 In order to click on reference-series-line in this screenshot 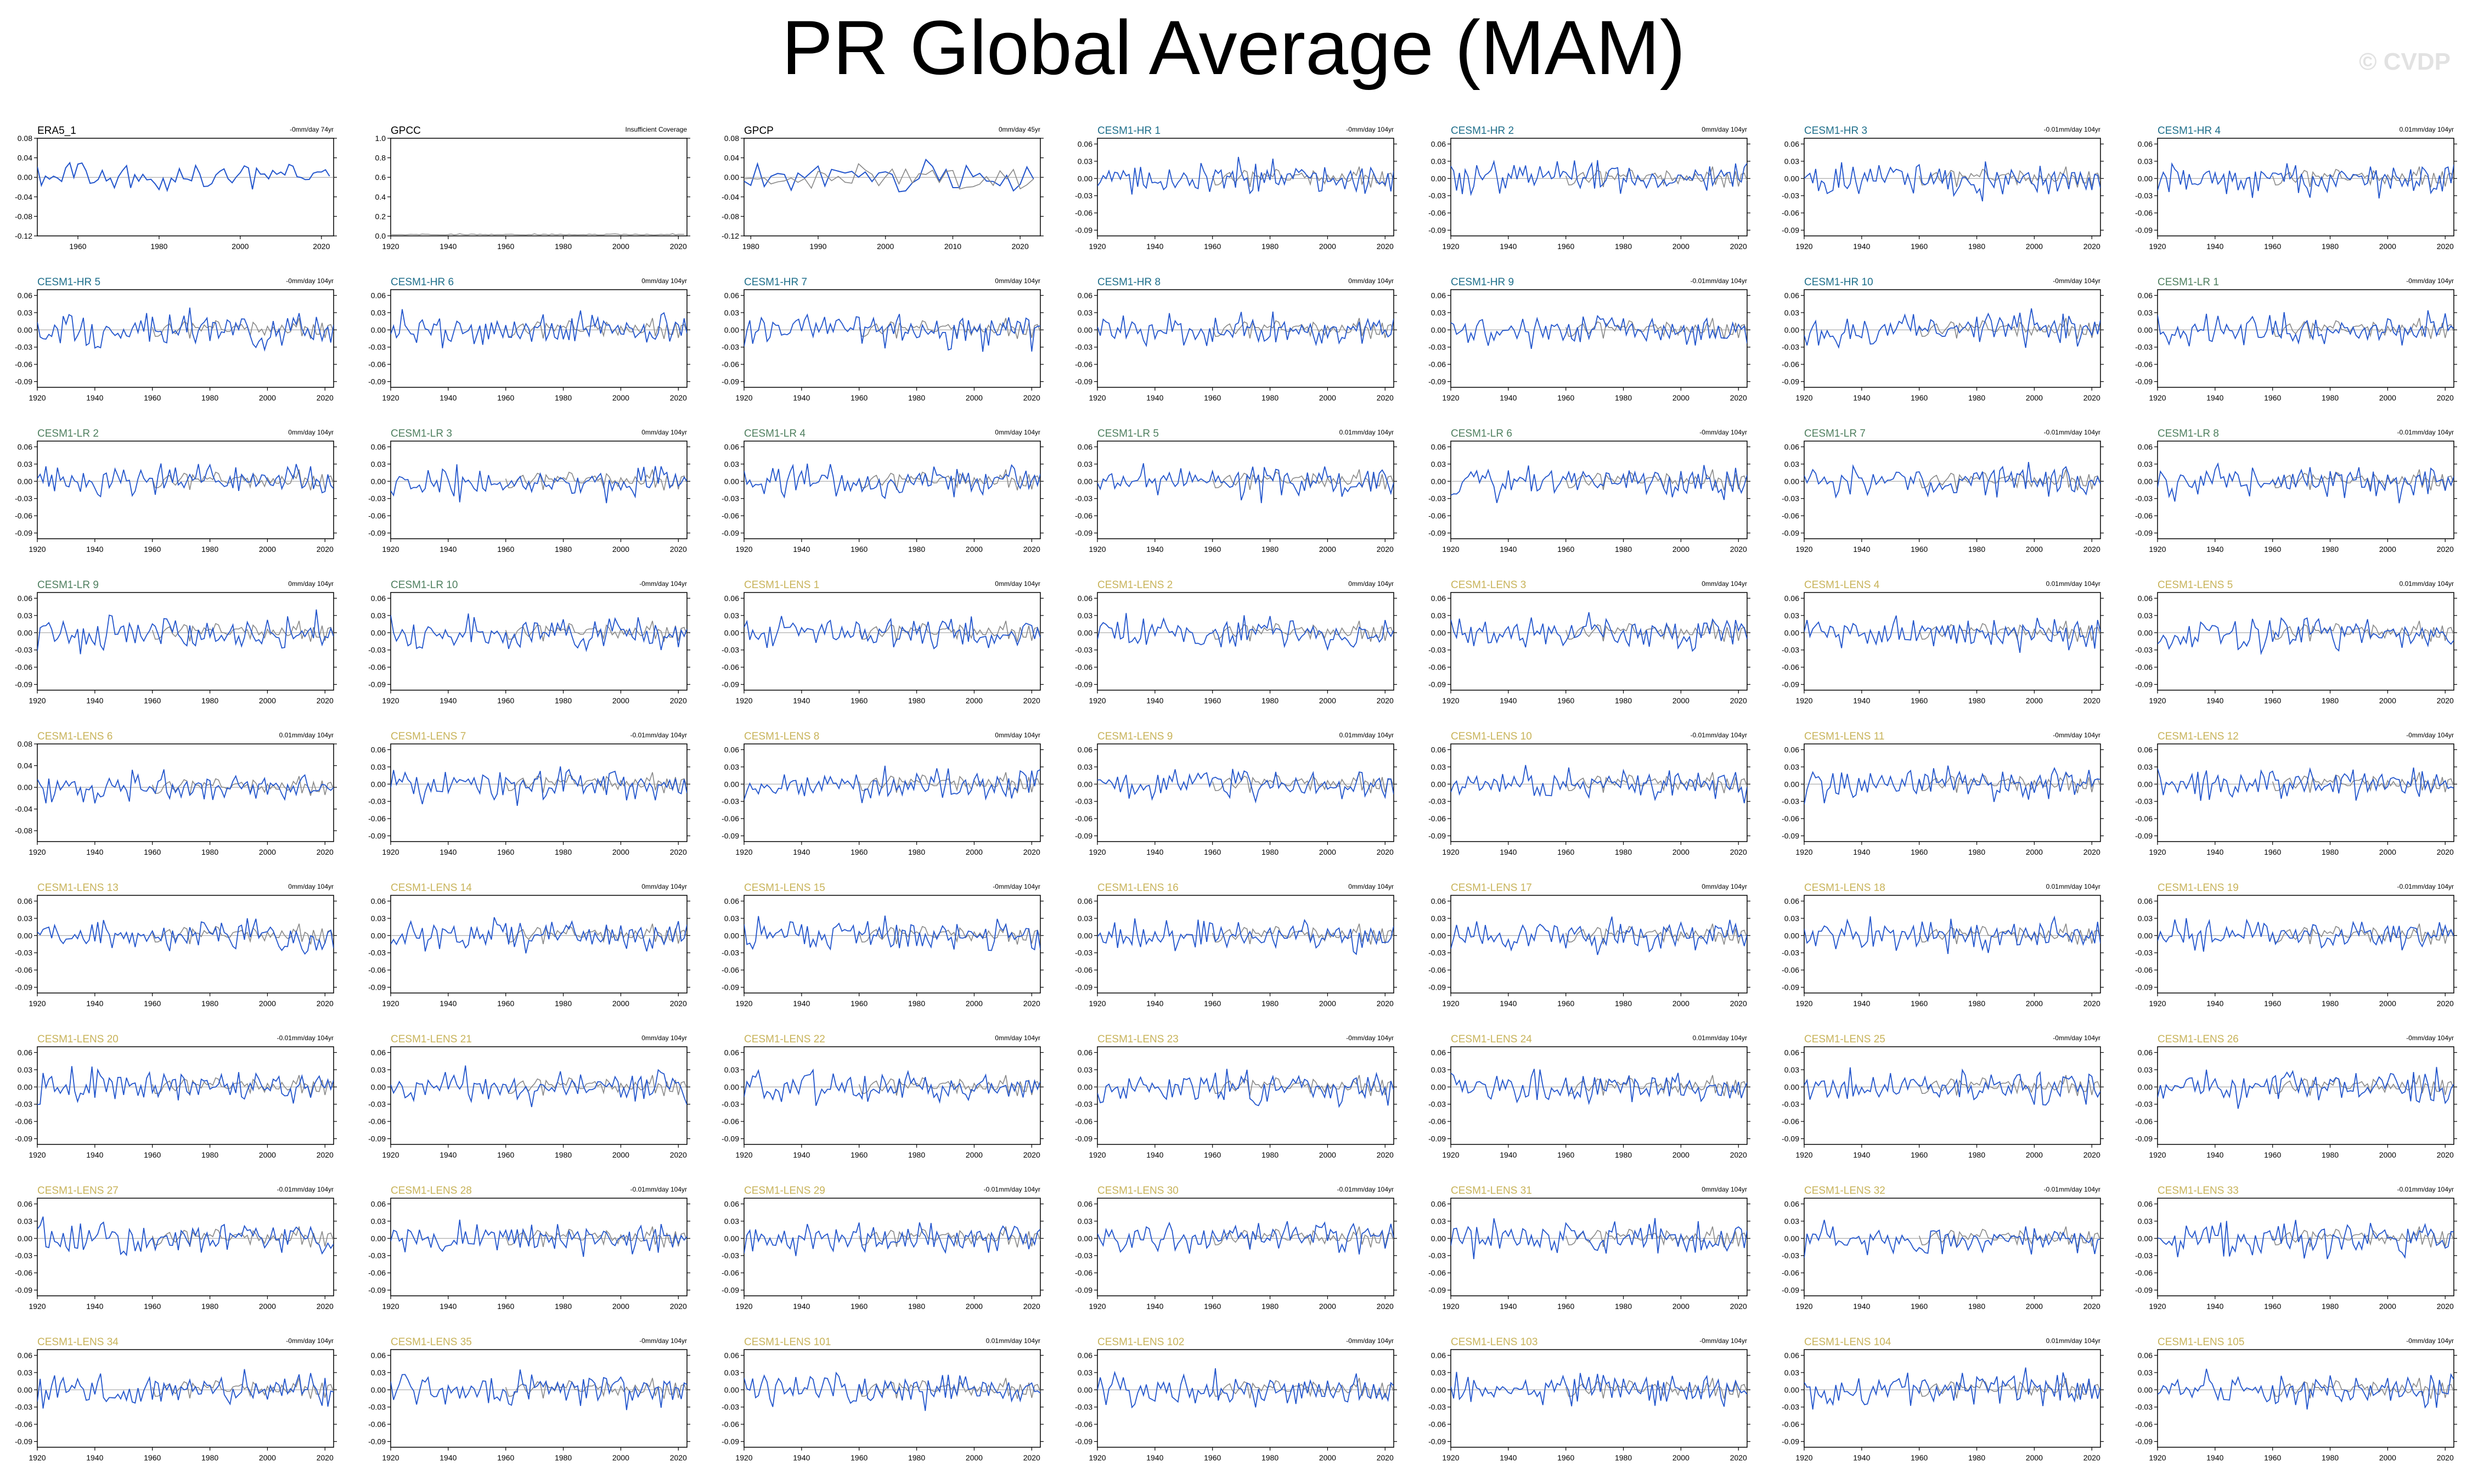, I will do `click(949, 934)`.